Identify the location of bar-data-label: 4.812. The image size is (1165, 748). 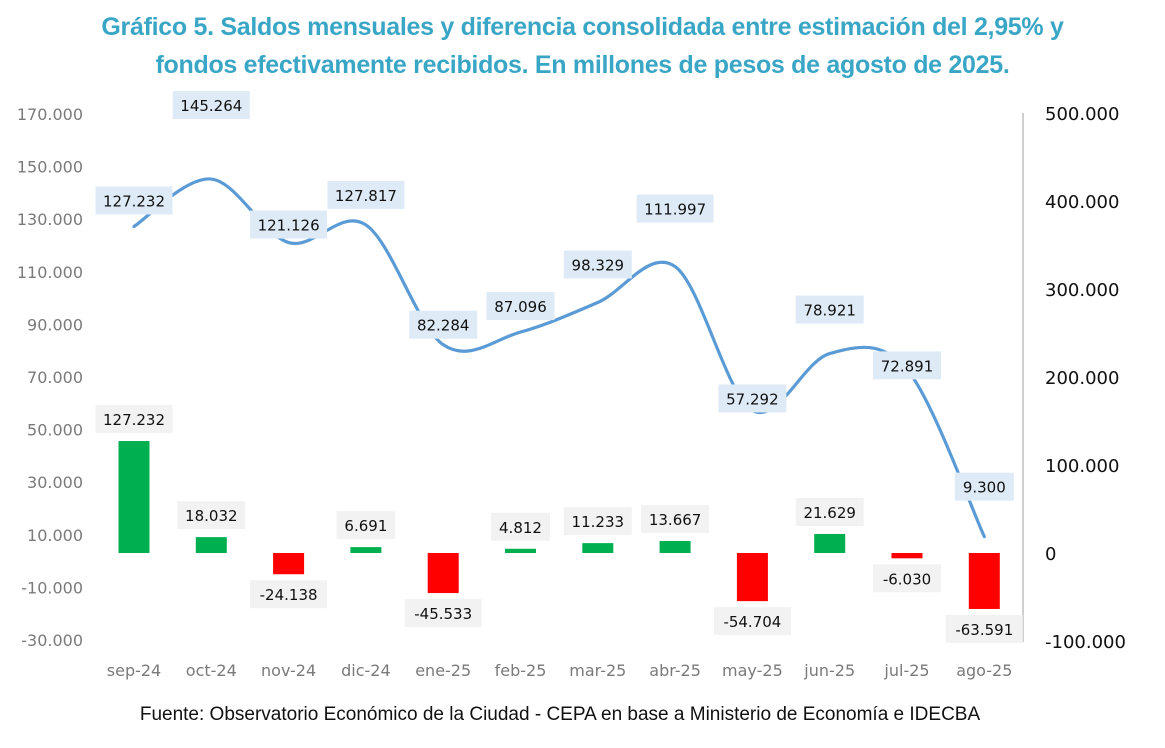
(520, 528).